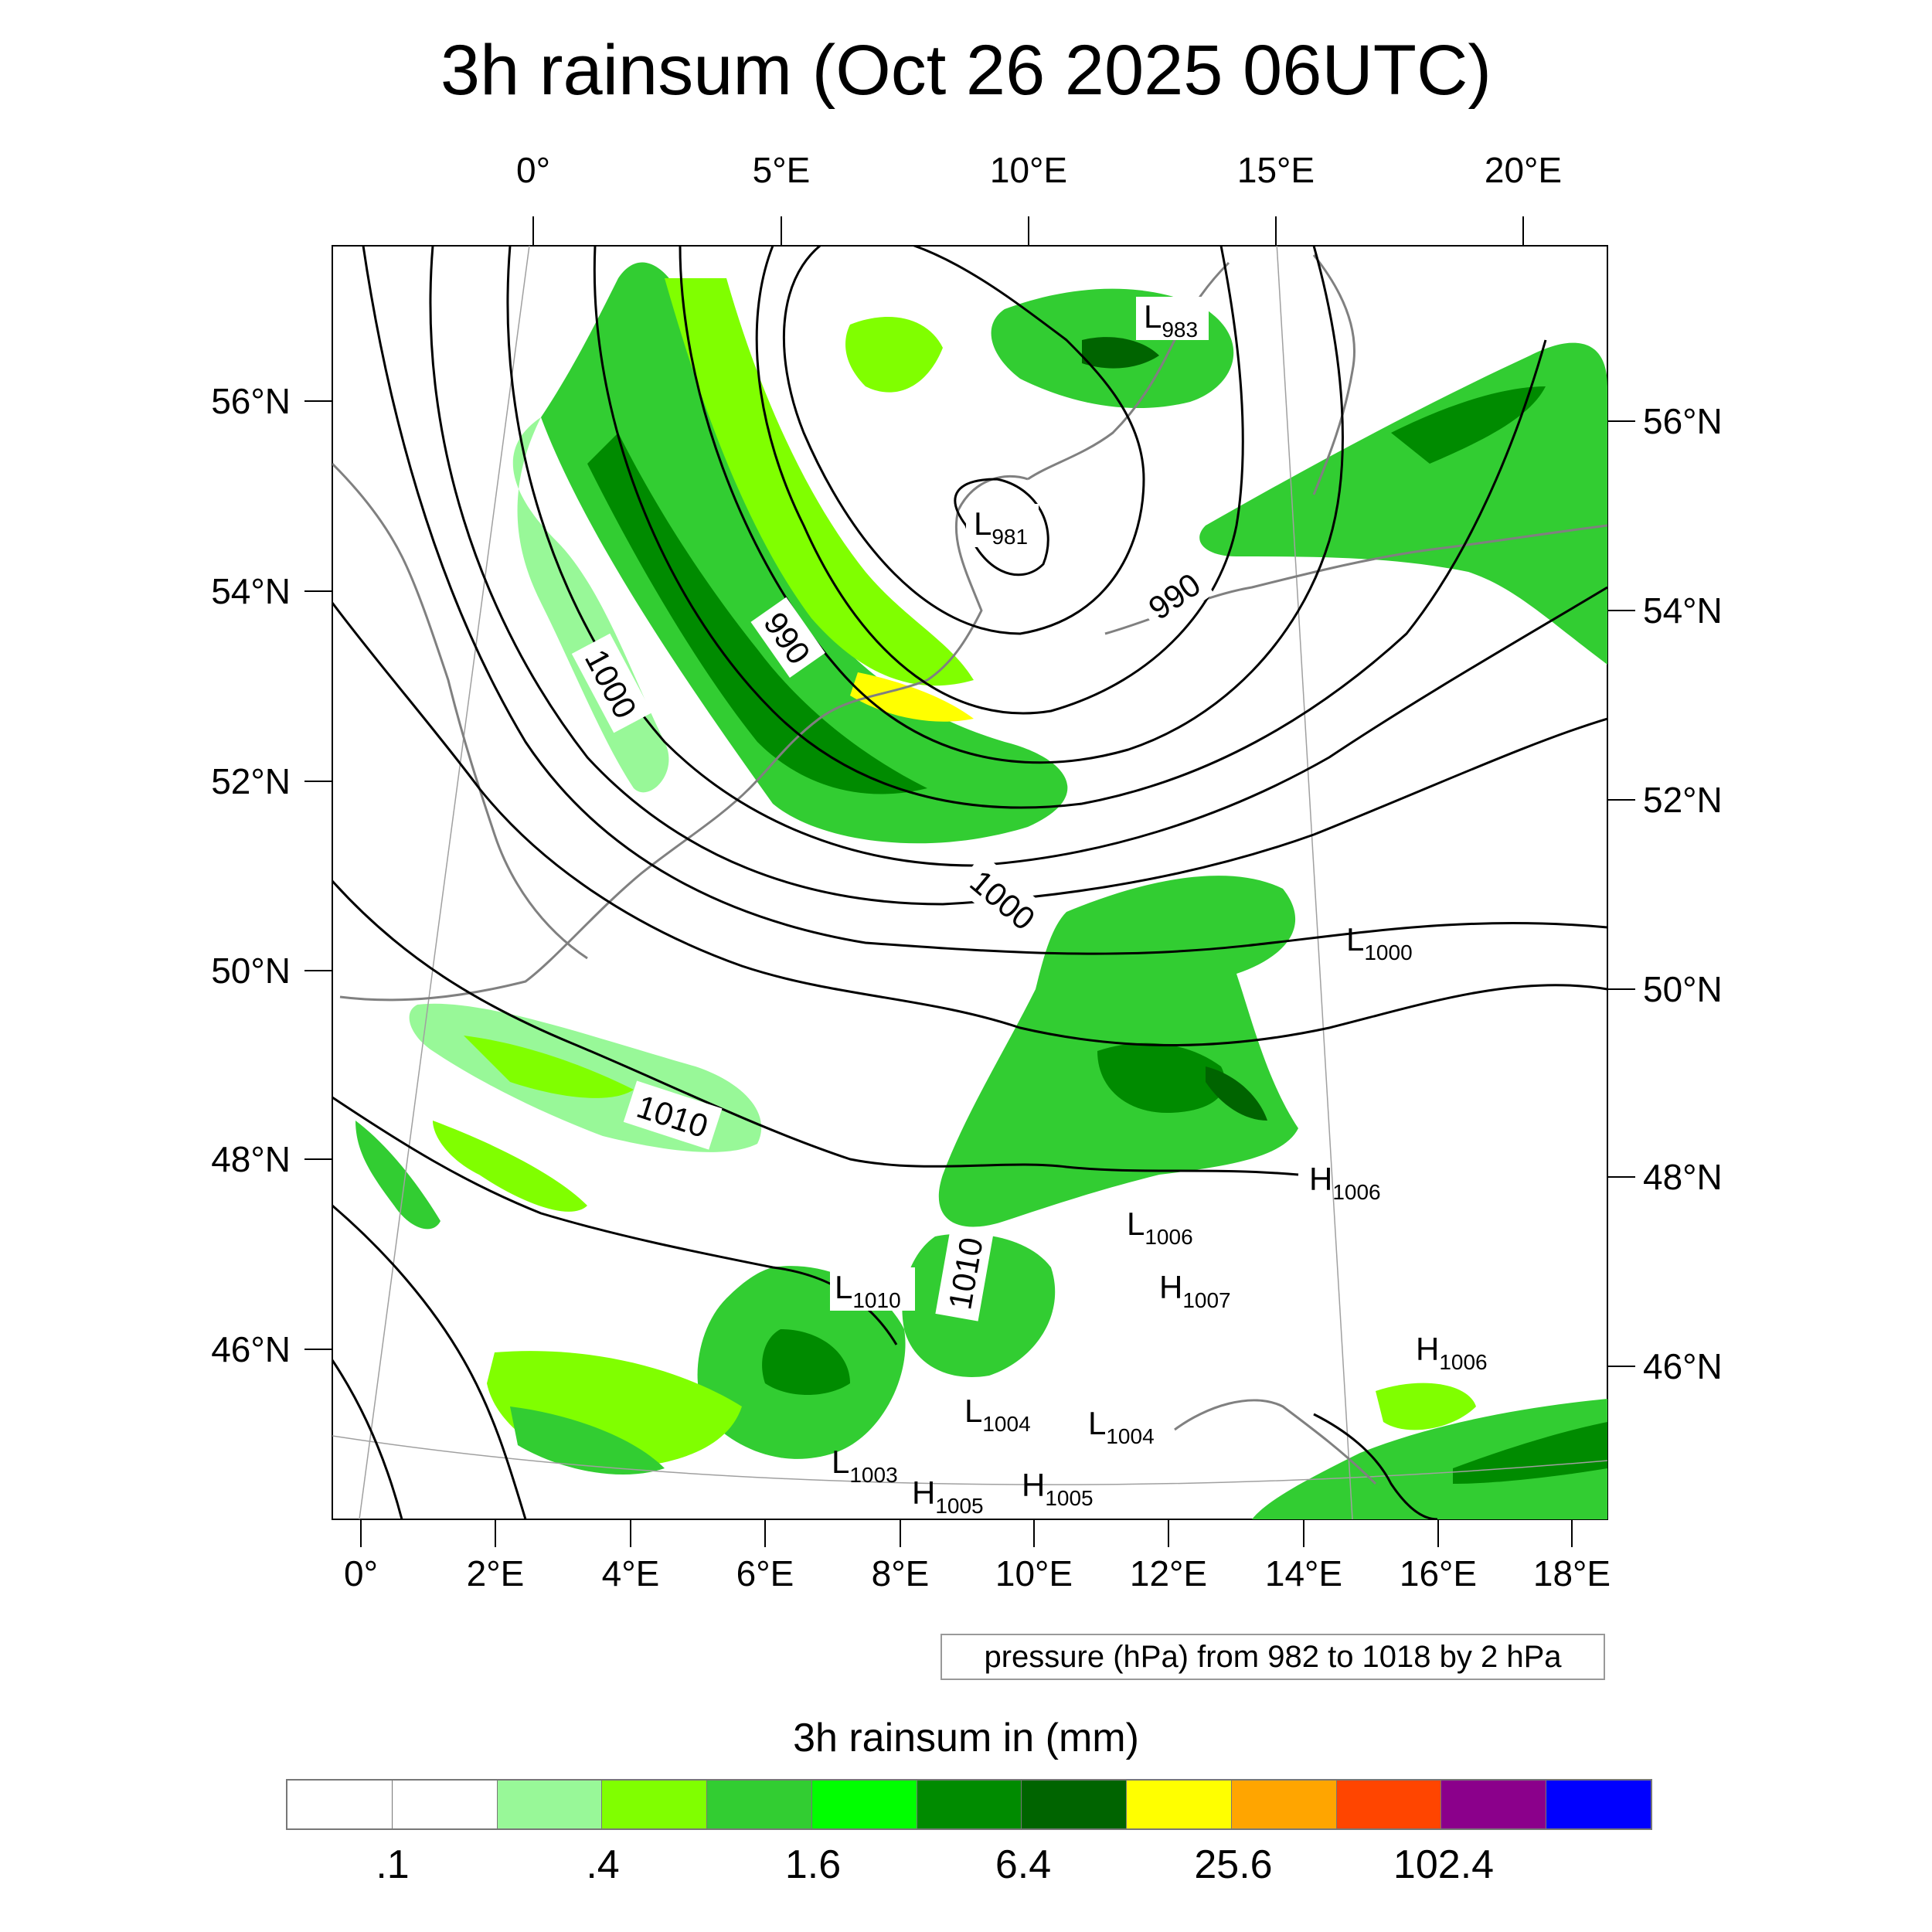 The width and height of the screenshot is (1932, 1932). Describe the element at coordinates (1683, 989) in the screenshot. I see `right-lat-label: 50°N` at that location.